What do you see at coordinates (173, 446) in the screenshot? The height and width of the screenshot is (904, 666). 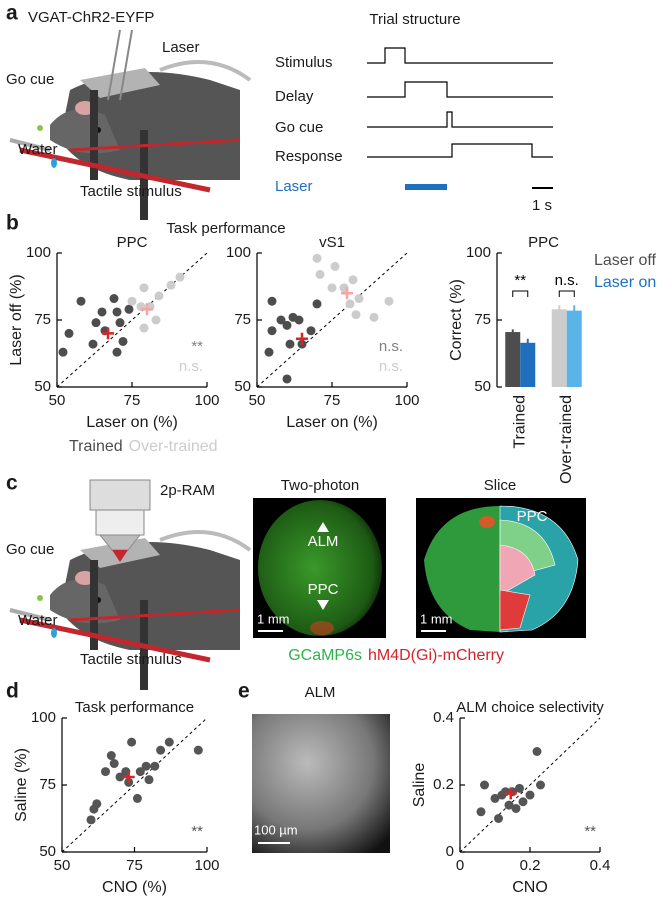 I see `legend-label: Over-trained` at bounding box center [173, 446].